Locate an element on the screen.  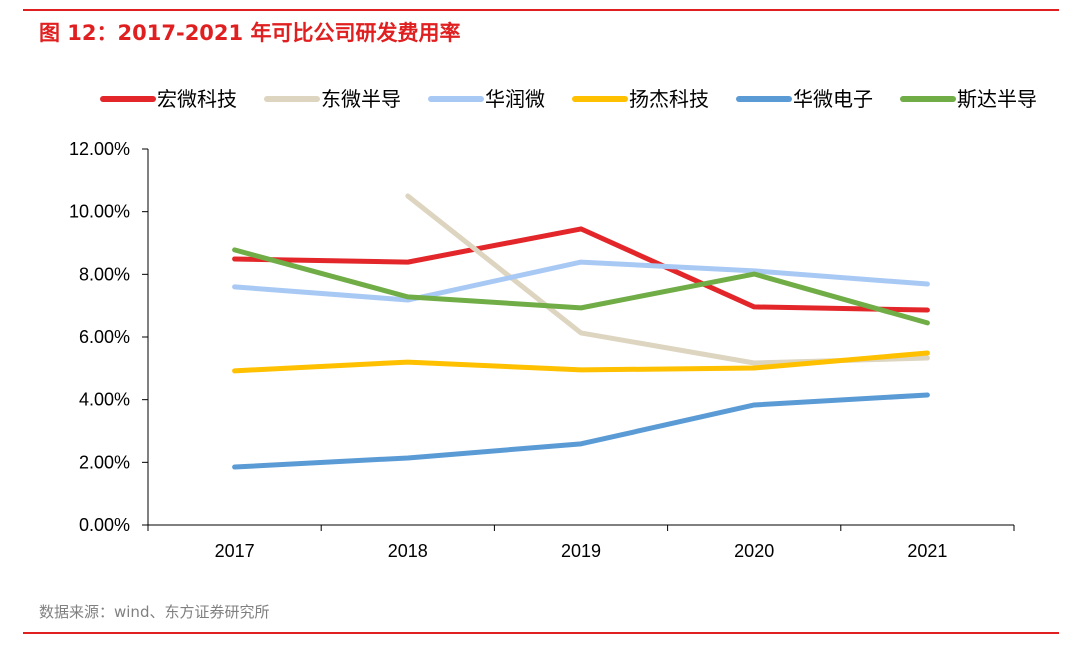
series-line-斯达半导 is located at coordinates (581, 286).